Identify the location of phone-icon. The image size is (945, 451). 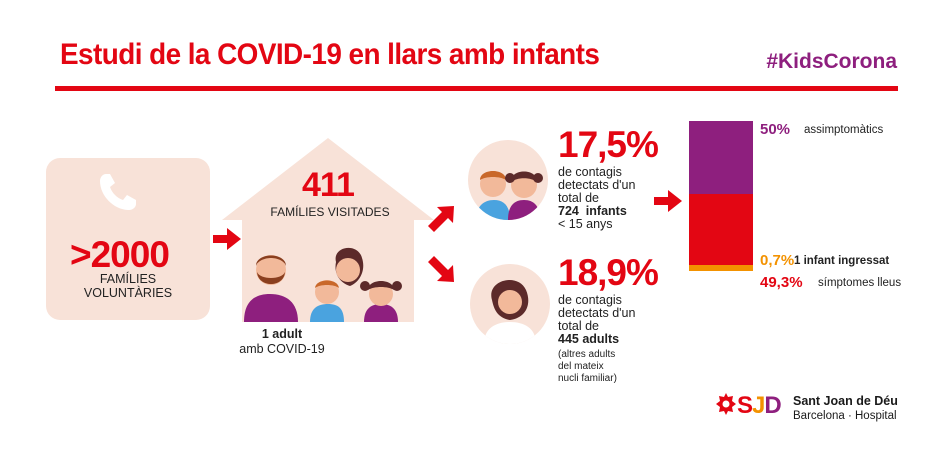
(118, 192).